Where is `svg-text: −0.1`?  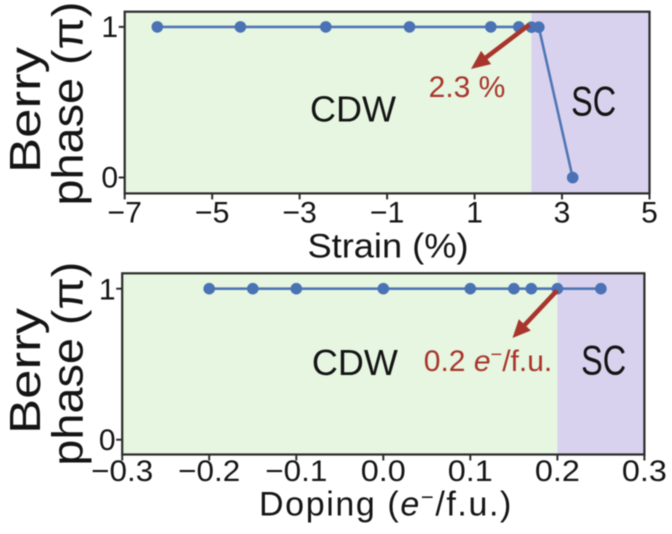
svg-text: −0.1 is located at coordinates (296, 471).